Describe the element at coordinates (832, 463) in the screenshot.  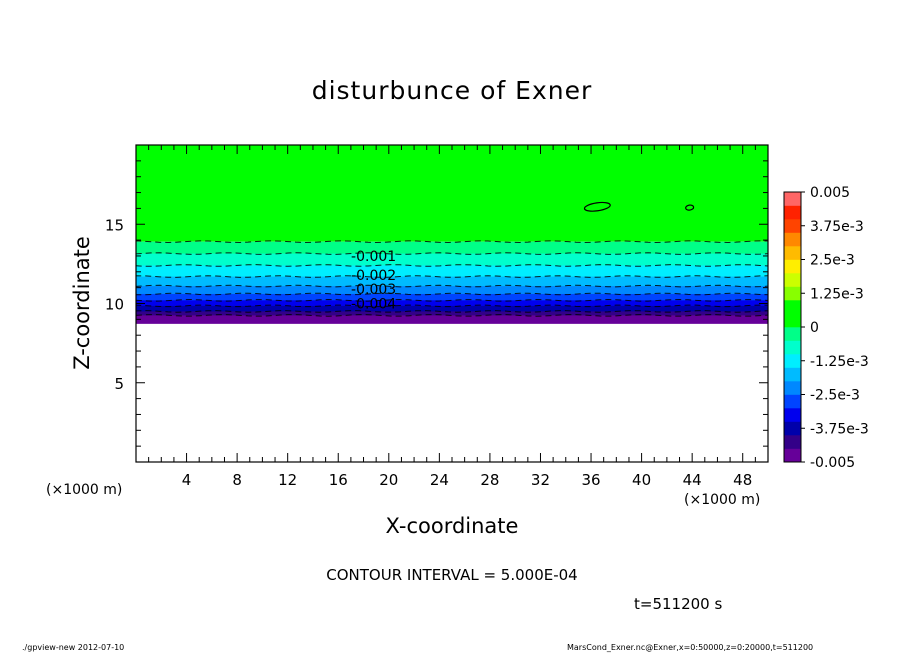
I see `colorbar-tick-label: -0.005` at that location.